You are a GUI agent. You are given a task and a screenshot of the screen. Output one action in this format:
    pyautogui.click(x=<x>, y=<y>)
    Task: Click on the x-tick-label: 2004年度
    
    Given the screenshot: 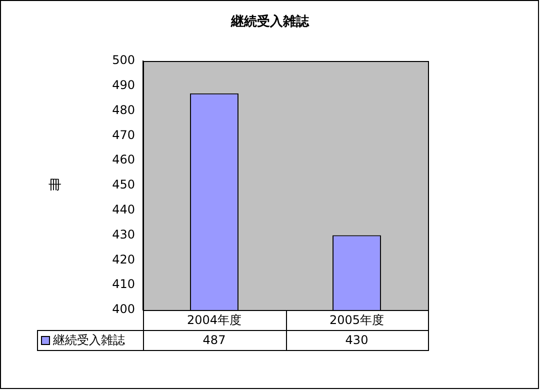 What is the action you would take?
    pyautogui.click(x=214, y=320)
    